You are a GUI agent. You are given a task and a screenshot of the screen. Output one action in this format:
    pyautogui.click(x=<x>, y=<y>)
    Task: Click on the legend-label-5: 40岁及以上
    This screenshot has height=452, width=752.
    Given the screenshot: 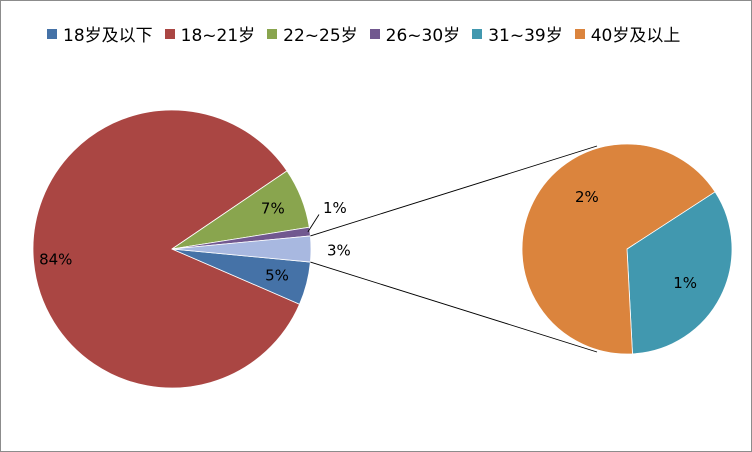 What is the action you would take?
    pyautogui.click(x=635, y=36)
    